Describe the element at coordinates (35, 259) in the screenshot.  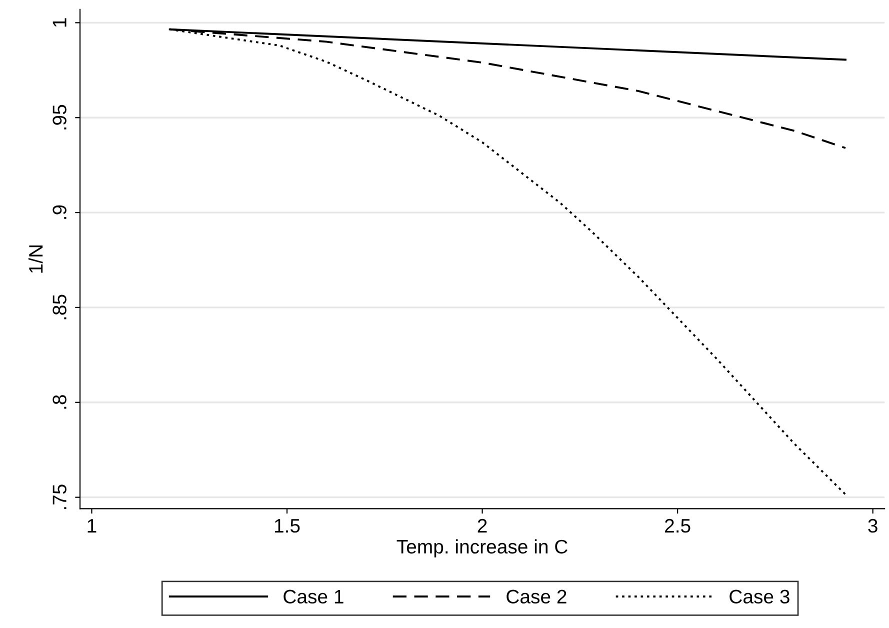
I see `y-axis-title: 1/N` at that location.